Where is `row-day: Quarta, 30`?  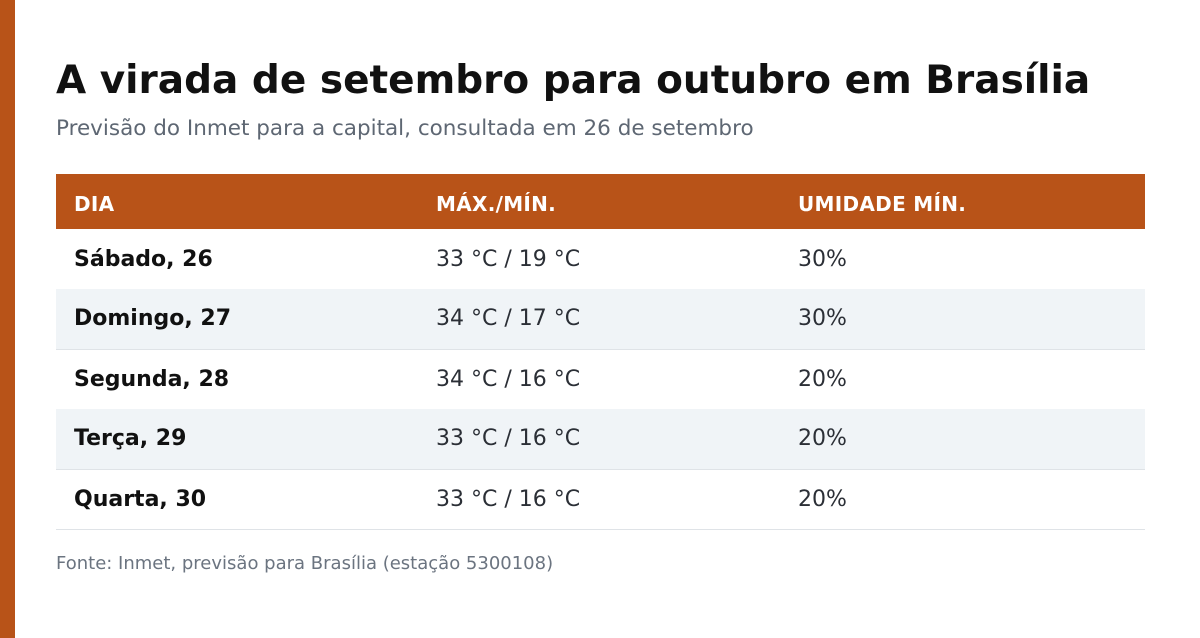
row-day: Quarta, 30 is located at coordinates (237, 499).